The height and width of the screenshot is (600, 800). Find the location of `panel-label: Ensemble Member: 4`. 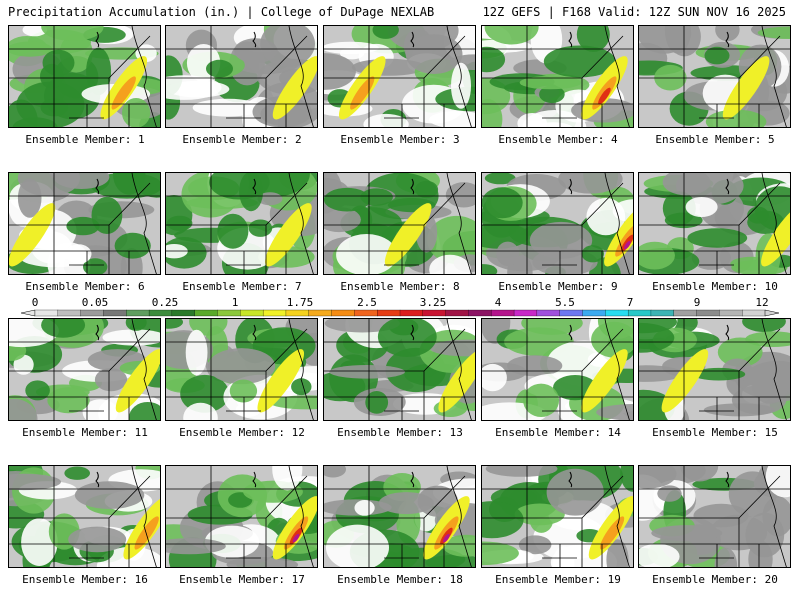

panel-label: Ensemble Member: 4 is located at coordinates (558, 139).